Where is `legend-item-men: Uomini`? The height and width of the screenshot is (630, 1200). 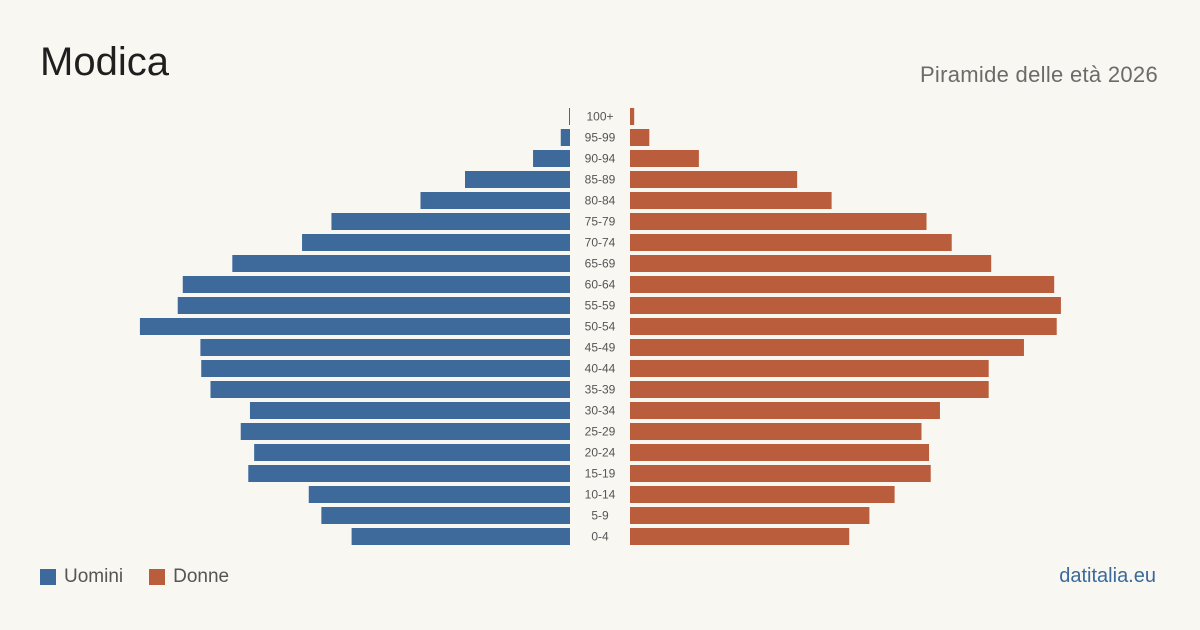 legend-item-men: Uomini is located at coordinates (81, 577).